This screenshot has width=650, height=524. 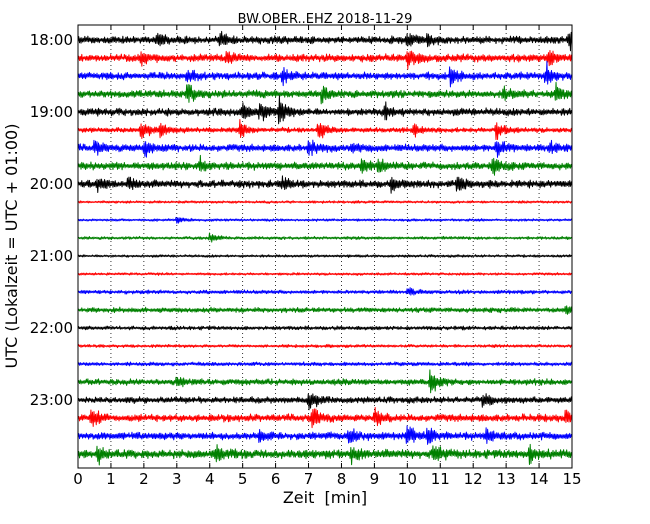 I want to click on x-tick-label: 10, so click(x=407, y=479).